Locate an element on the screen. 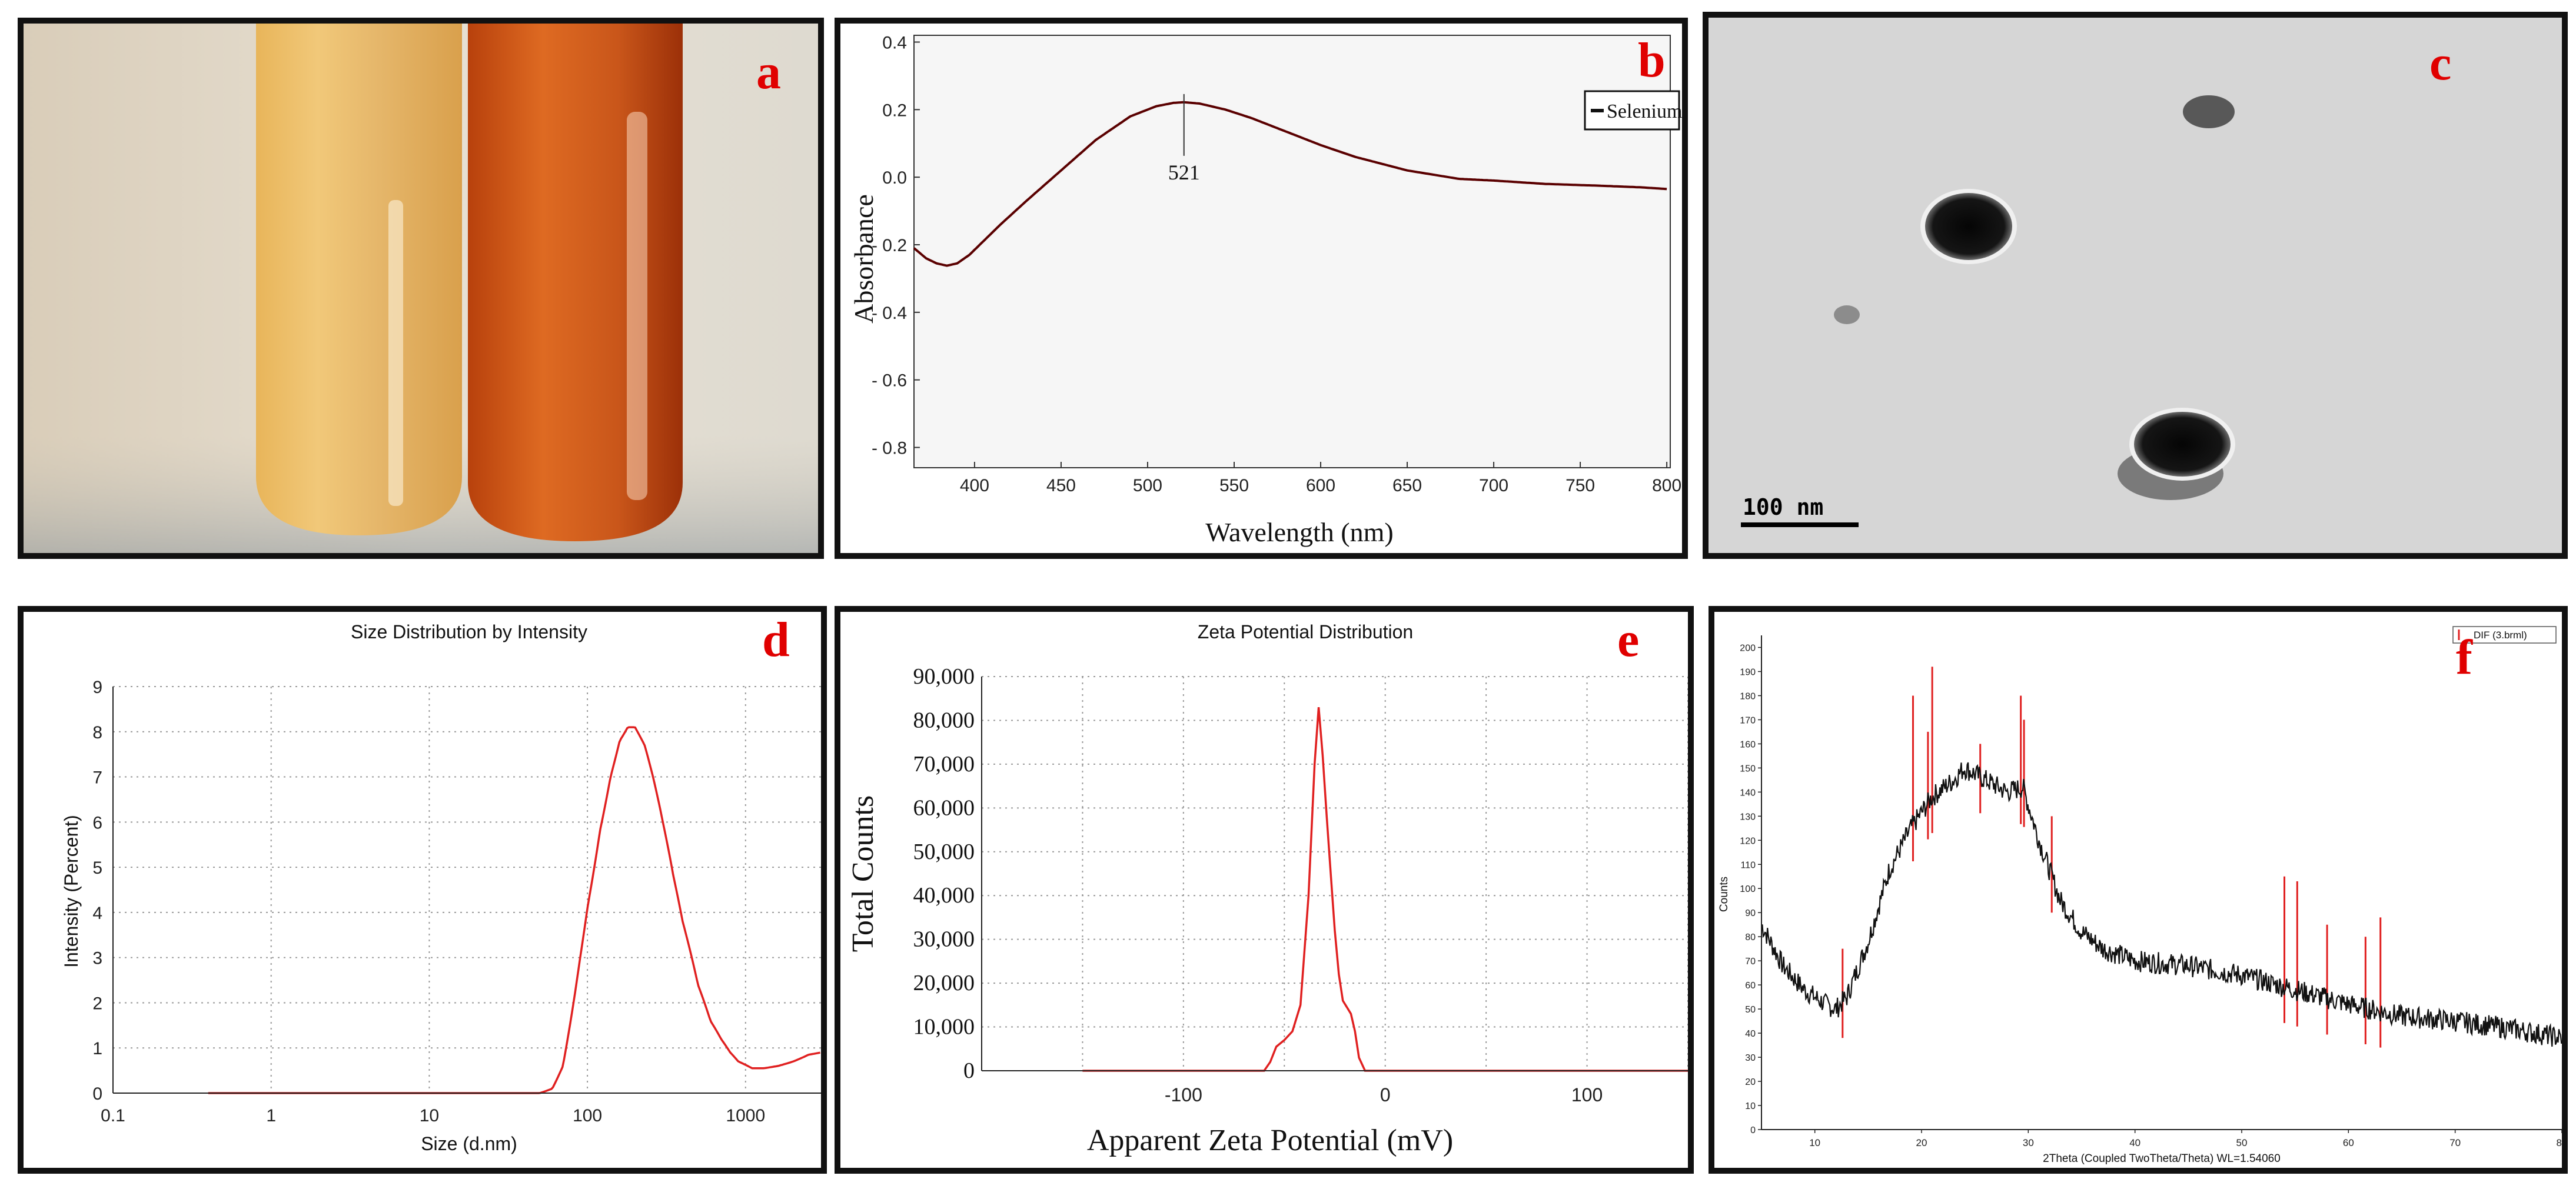  x-tick-label: -100 is located at coordinates (1183, 1094).